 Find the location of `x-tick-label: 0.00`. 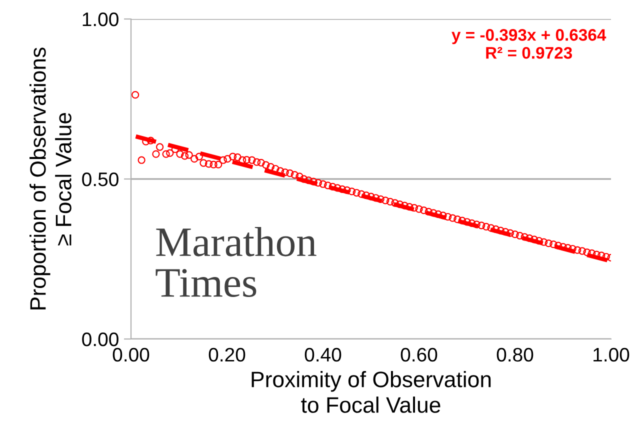

x-tick-label: 0.00 is located at coordinates (131, 355).